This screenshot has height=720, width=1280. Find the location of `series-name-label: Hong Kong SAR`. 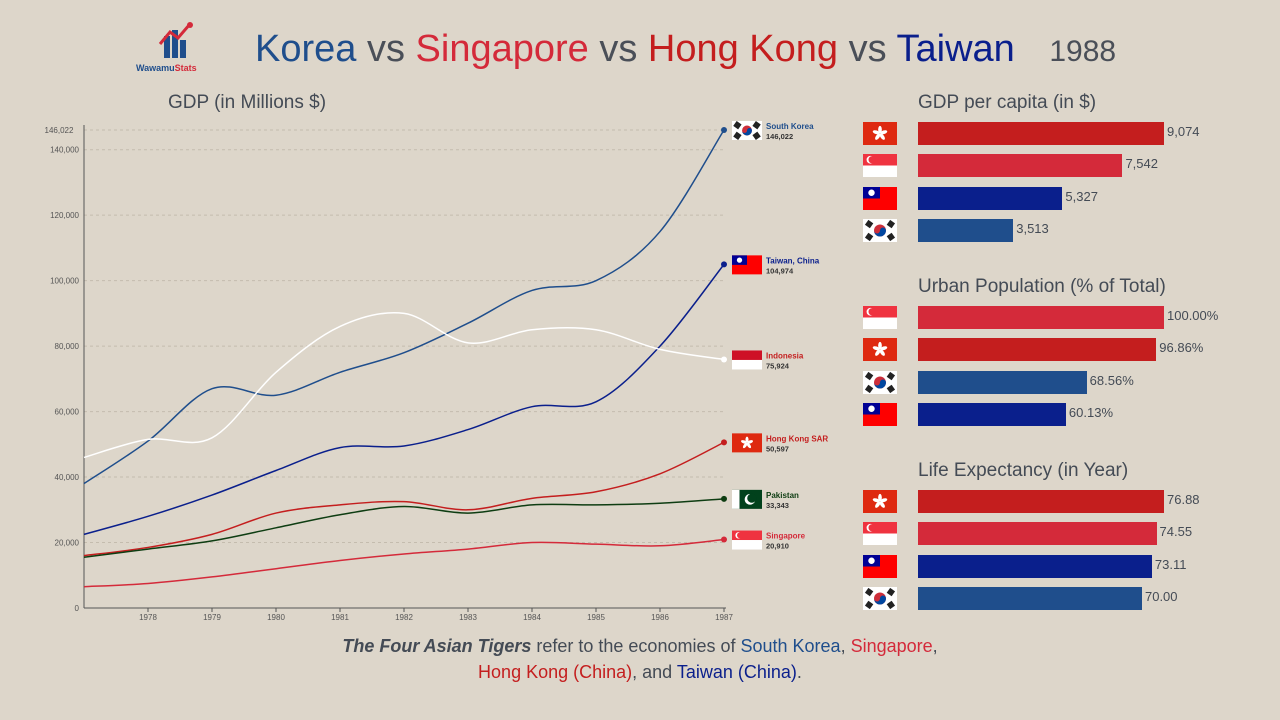

series-name-label: Hong Kong SAR is located at coordinates (797, 438).